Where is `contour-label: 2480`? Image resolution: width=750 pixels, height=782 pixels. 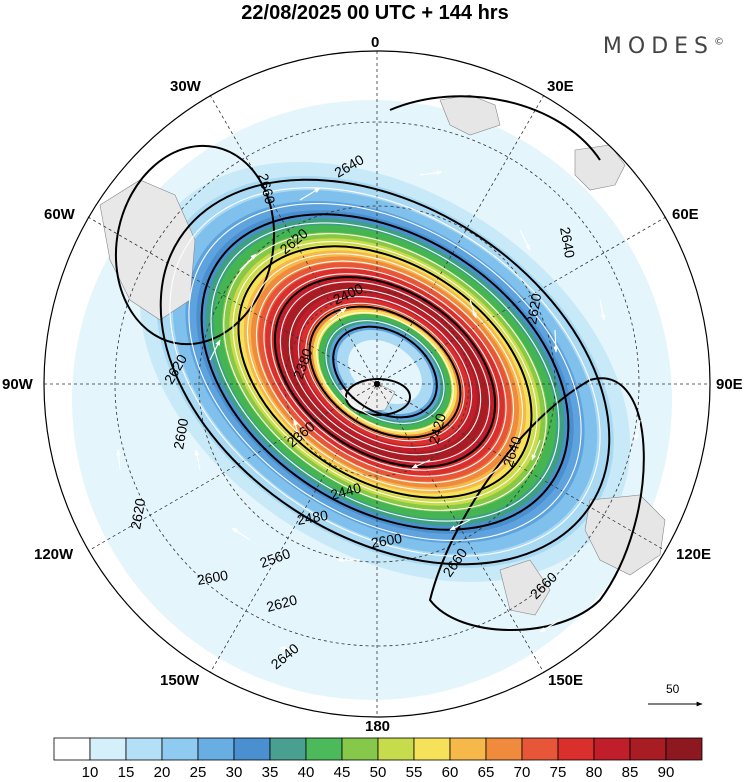 contour-label: 2480 is located at coordinates (313, 517).